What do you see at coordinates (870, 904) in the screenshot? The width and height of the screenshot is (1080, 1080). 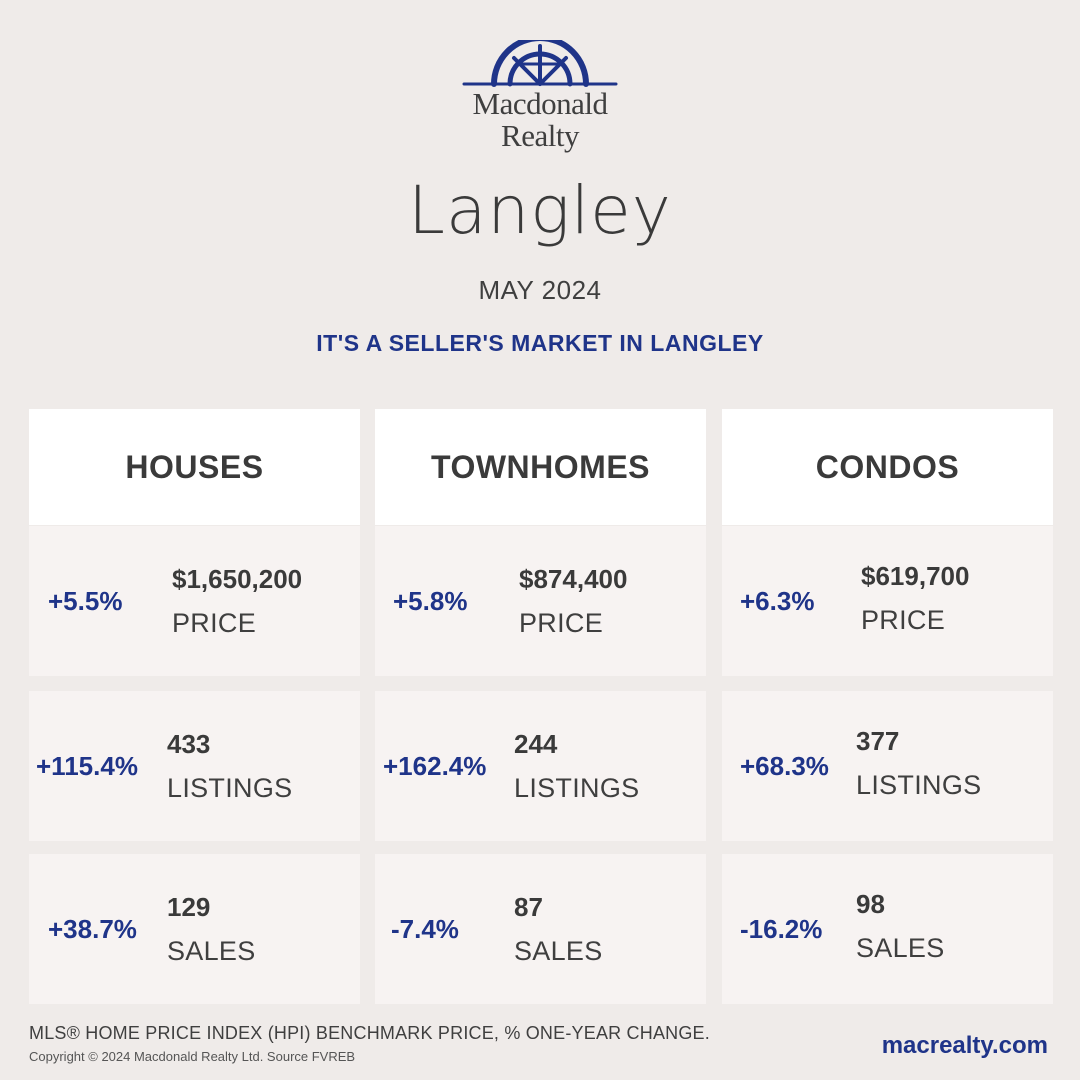 I see `stat-value: 98` at bounding box center [870, 904].